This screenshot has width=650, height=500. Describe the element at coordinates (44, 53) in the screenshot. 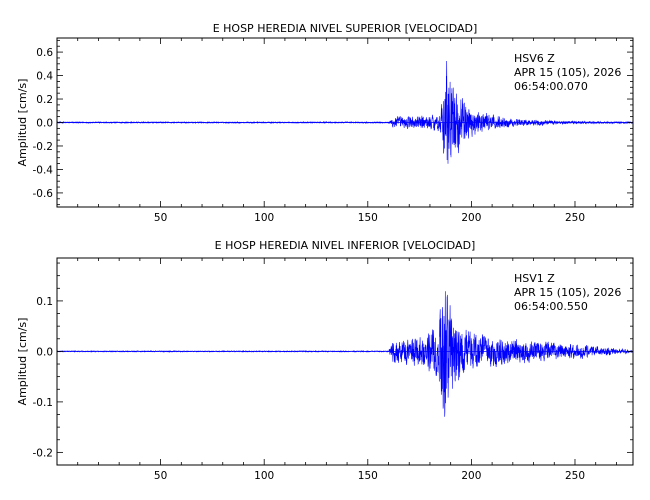

I see `y-tick-label: 0.6` at that location.